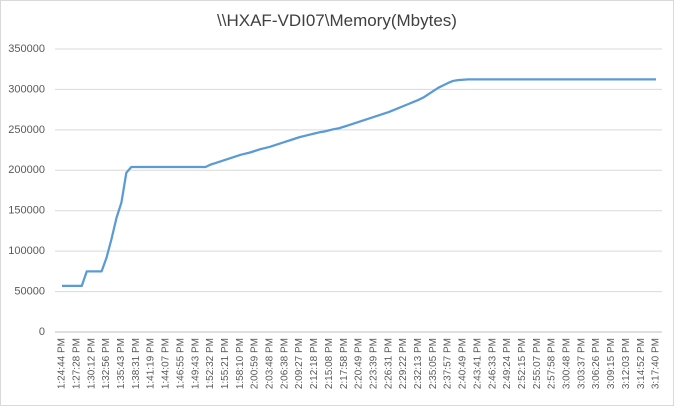 Image resolution: width=674 pixels, height=406 pixels. I want to click on x-tick-label: 3:12:03 PM, so click(626, 363).